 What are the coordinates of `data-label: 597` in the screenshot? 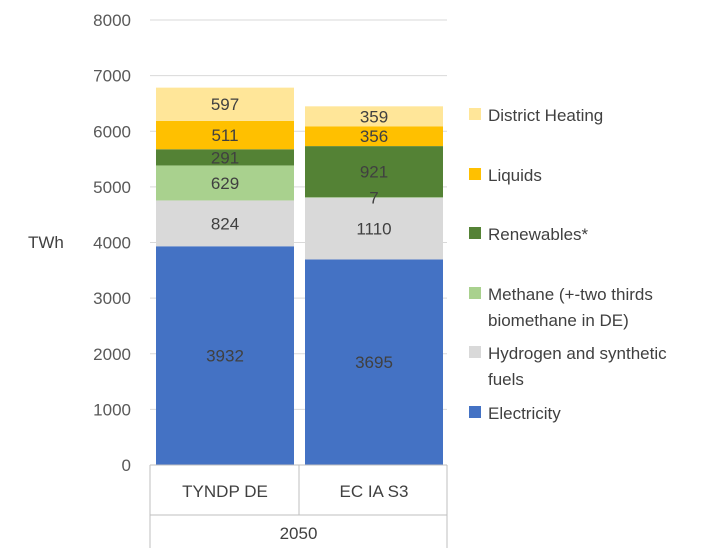 It's located at (225, 104).